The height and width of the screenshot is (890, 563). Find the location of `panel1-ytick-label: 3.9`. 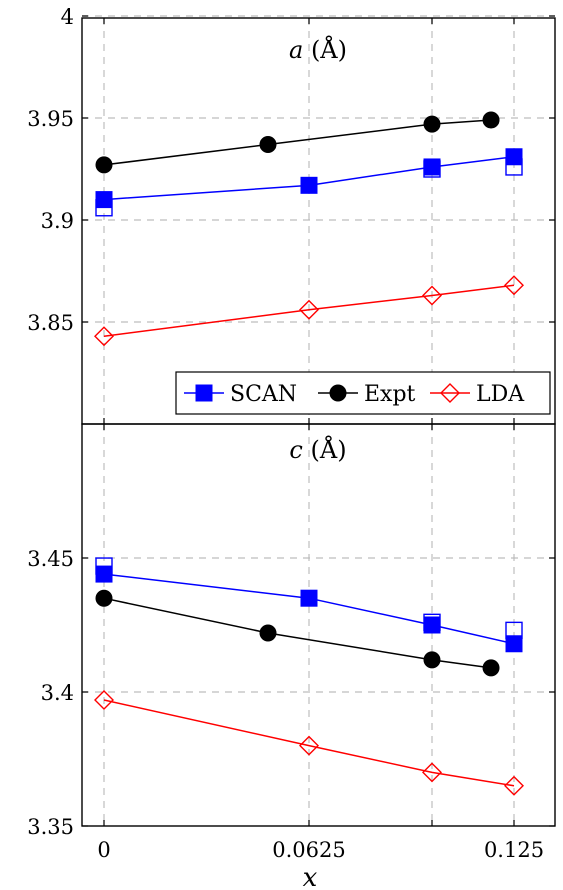

panel1-ytick-label: 3.9 is located at coordinates (57, 221).